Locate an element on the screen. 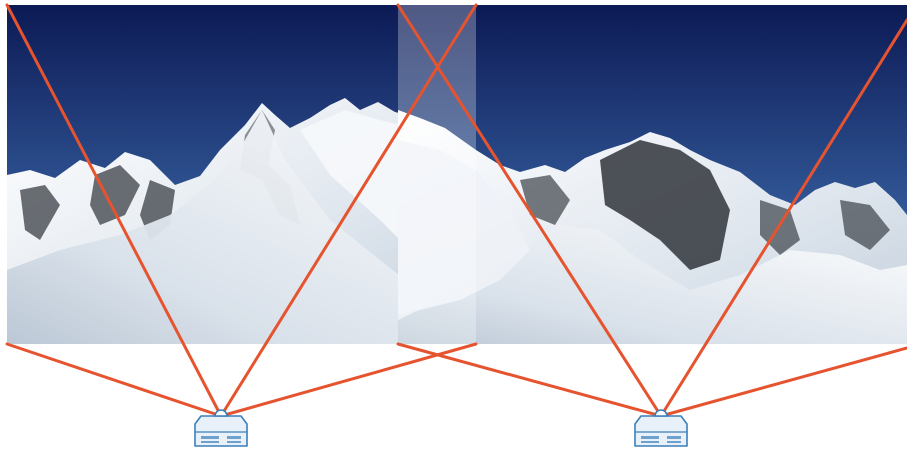 The width and height of the screenshot is (907, 457). right-rock-face is located at coordinates (665, 205).